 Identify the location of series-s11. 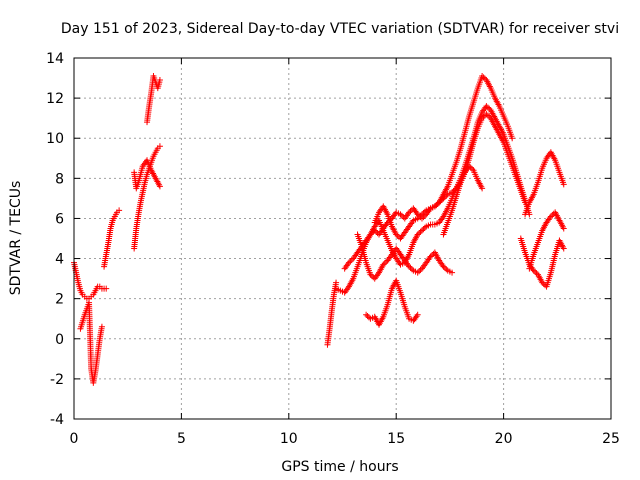
(405, 256).